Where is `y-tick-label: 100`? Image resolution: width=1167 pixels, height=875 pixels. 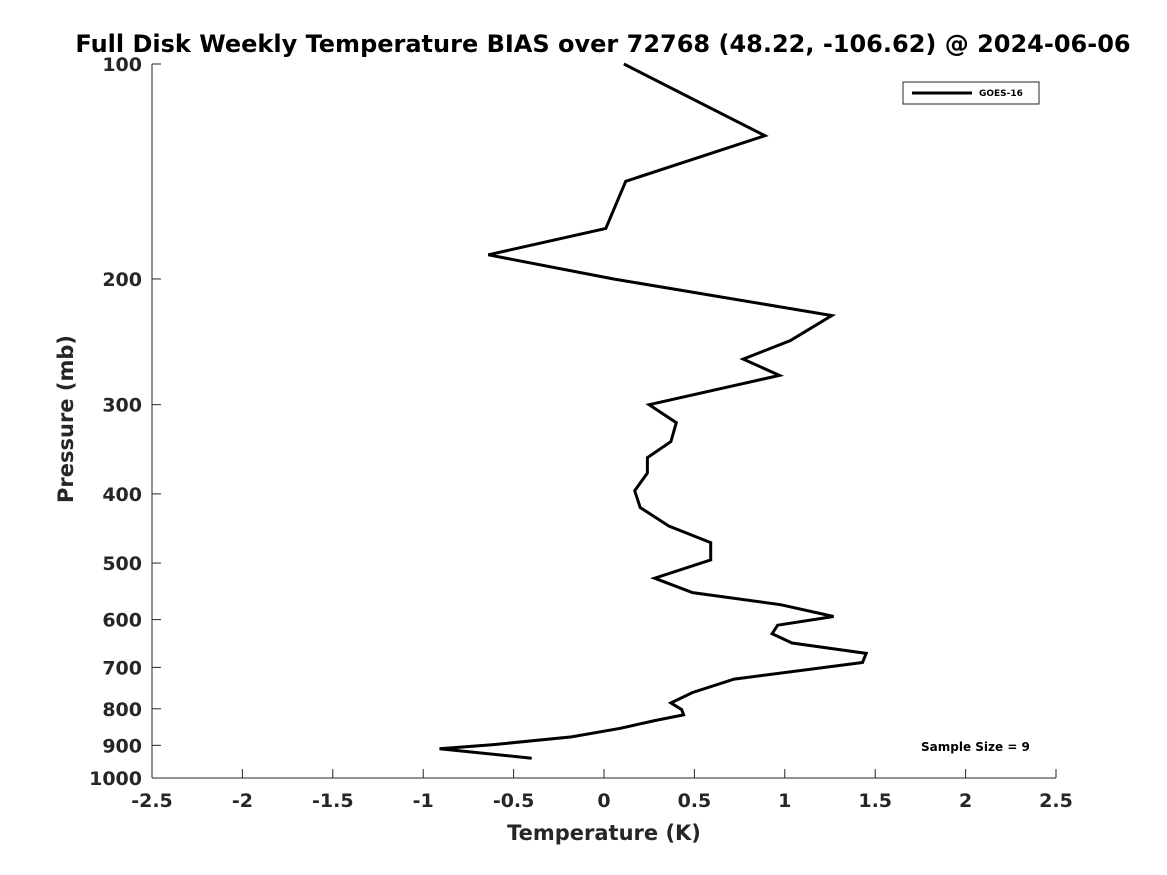
y-tick-label: 100 is located at coordinates (122, 65).